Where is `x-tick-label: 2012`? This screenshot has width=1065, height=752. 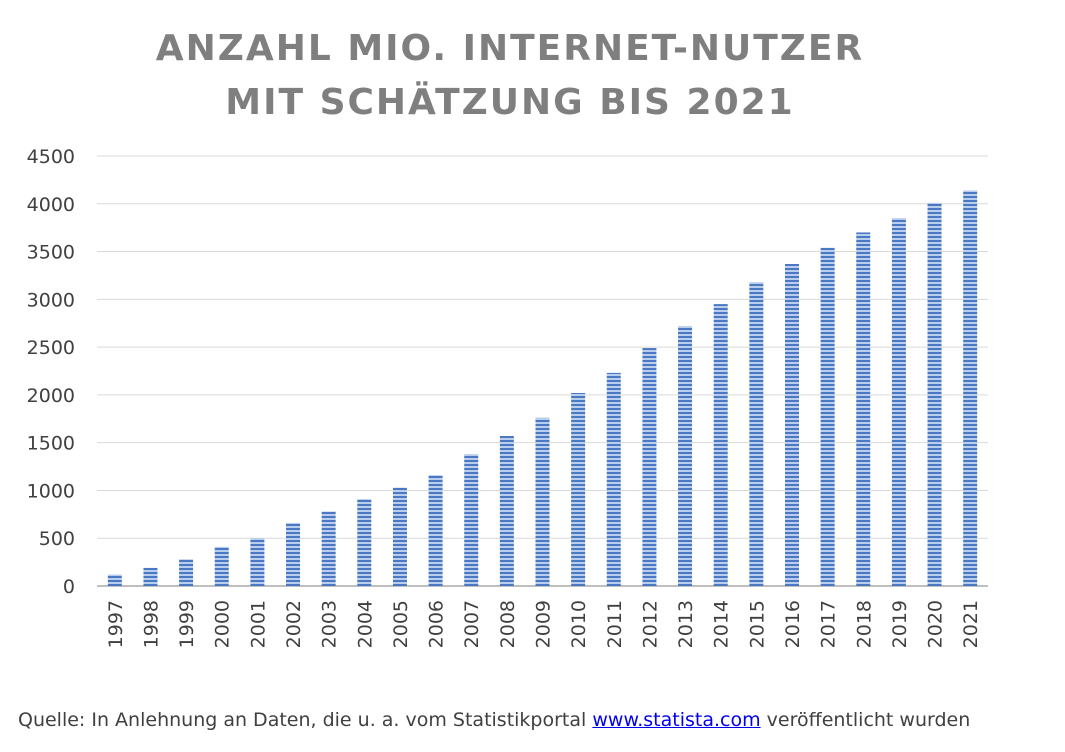
x-tick-label: 2012 is located at coordinates (650, 624).